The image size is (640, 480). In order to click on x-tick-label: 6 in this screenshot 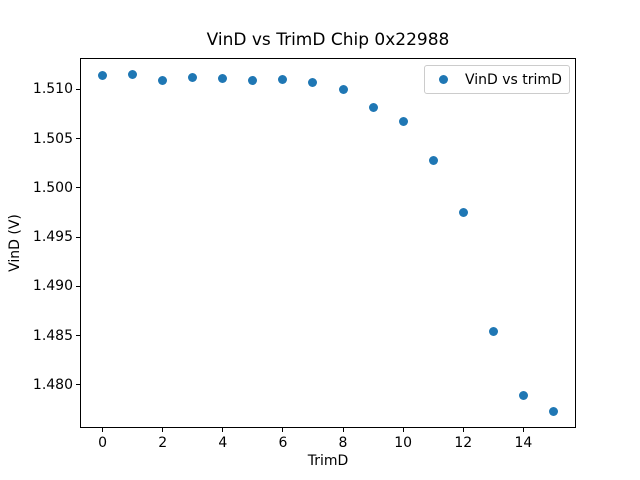, I will do `click(283, 443)`.